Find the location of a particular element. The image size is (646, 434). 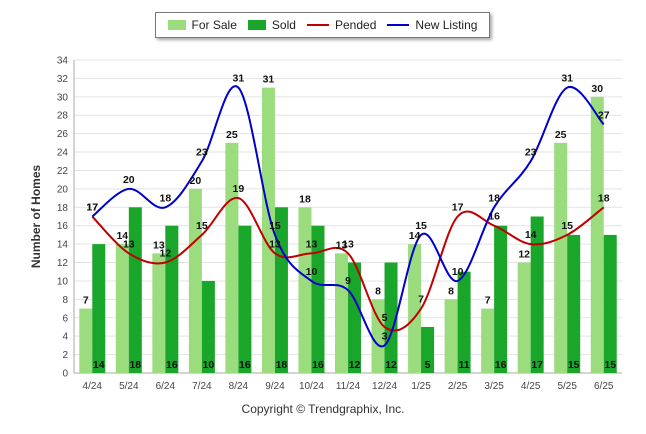

data-label-pended: 12 is located at coordinates (165, 254).